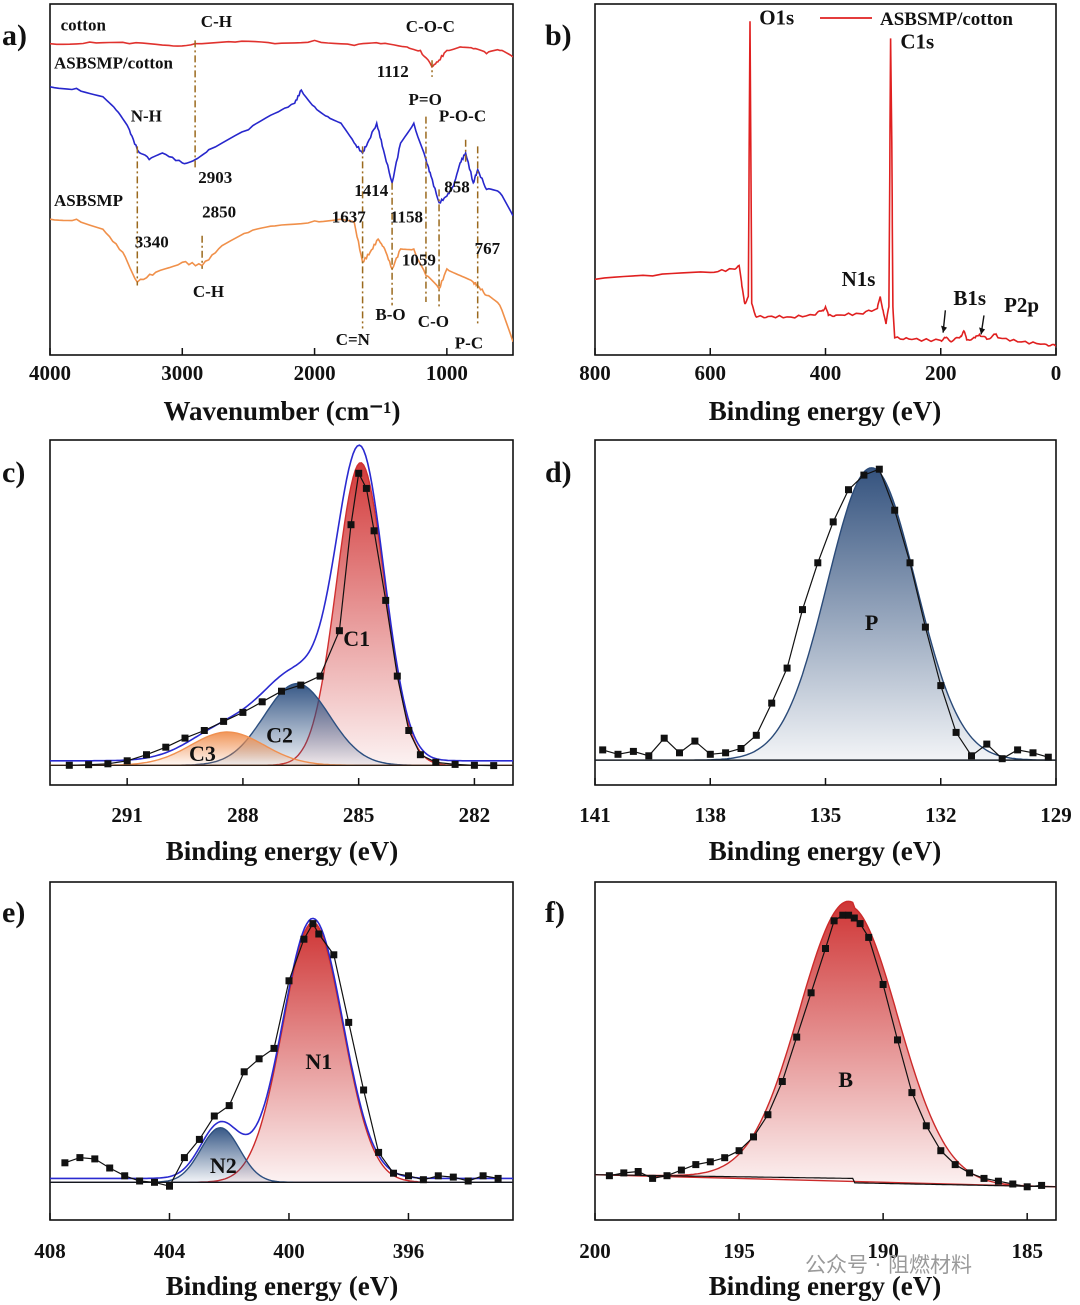  Describe the element at coordinates (826, 815) in the screenshot. I see `x-tick-label: 135` at that location.